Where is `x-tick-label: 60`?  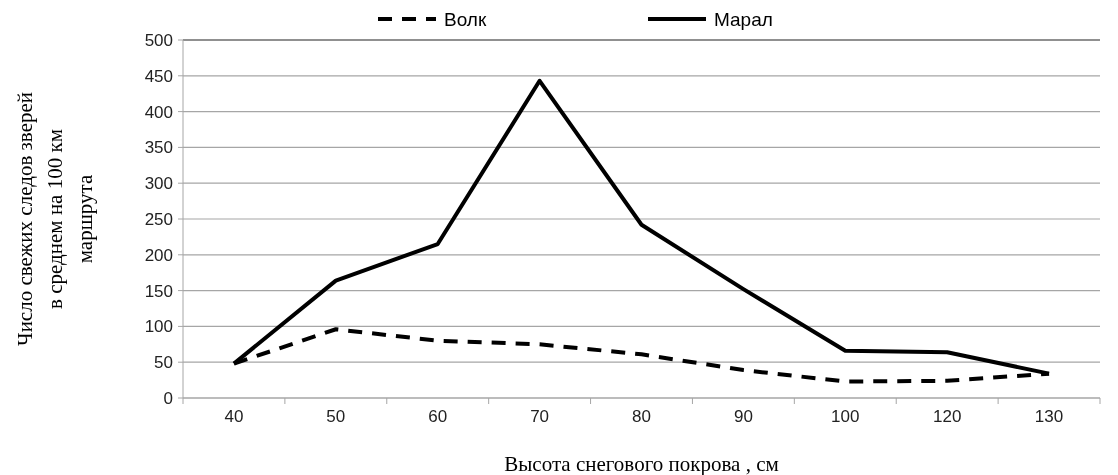
x-tick-label: 60 is located at coordinates (438, 416).